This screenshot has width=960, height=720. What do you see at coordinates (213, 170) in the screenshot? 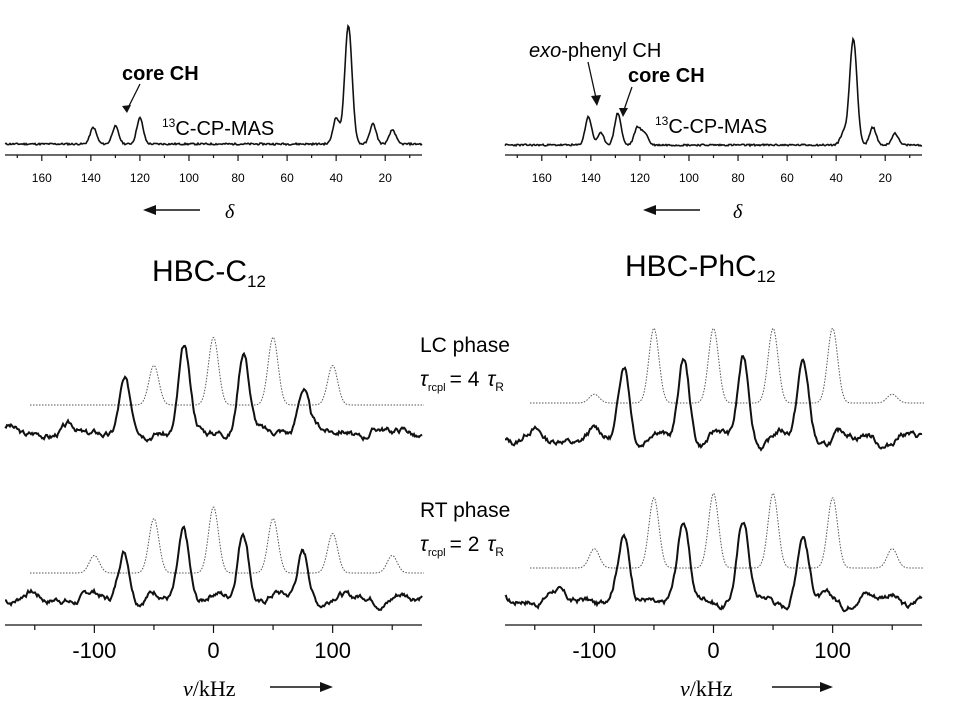
I see `top-left-axis-ticks: 160 140 120 100 80 60 40 20` at bounding box center [213, 170].